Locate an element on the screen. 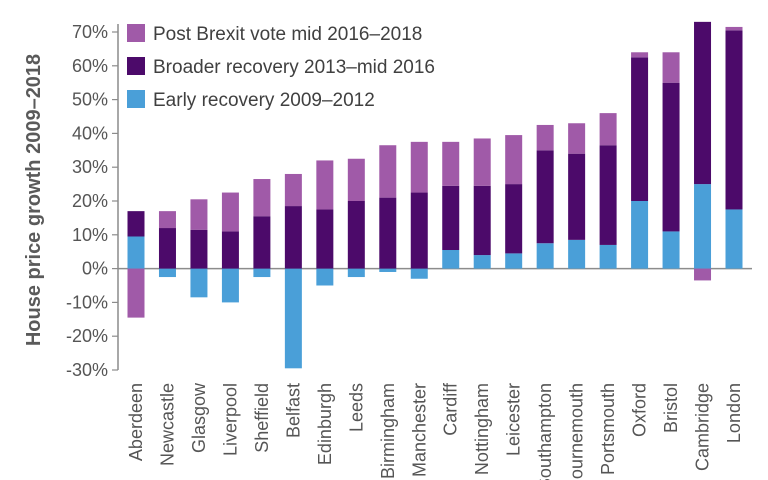 The width and height of the screenshot is (768, 480). legend-label: Post Brexit vote mid 2016–2018 is located at coordinates (287, 34).